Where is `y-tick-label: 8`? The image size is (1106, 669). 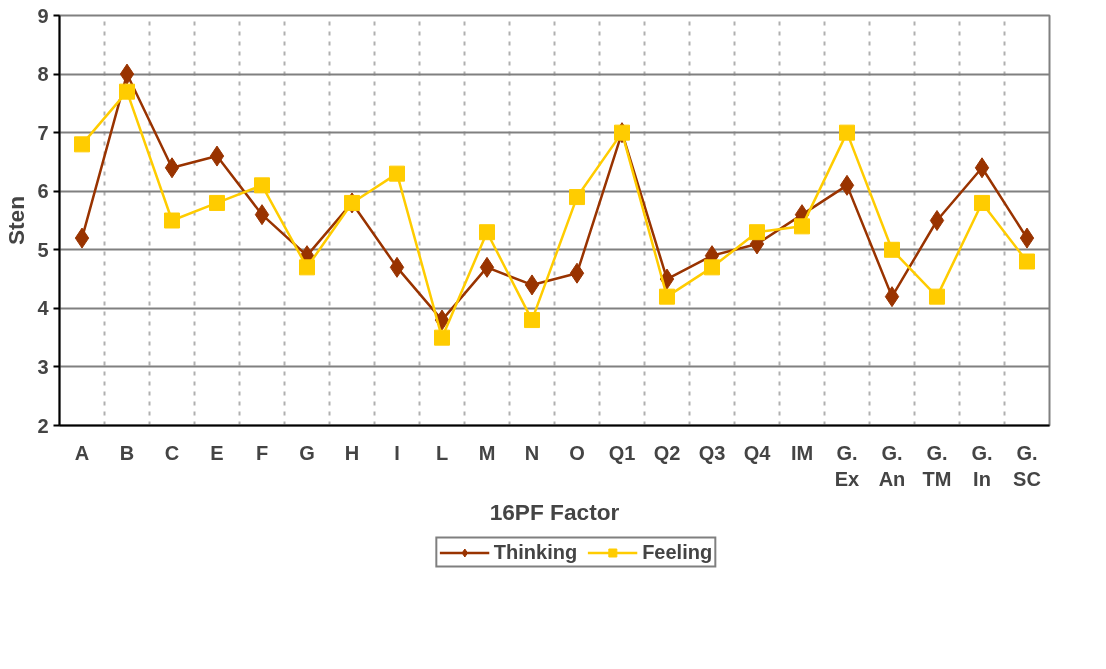 y-tick-label: 8 is located at coordinates (43, 74).